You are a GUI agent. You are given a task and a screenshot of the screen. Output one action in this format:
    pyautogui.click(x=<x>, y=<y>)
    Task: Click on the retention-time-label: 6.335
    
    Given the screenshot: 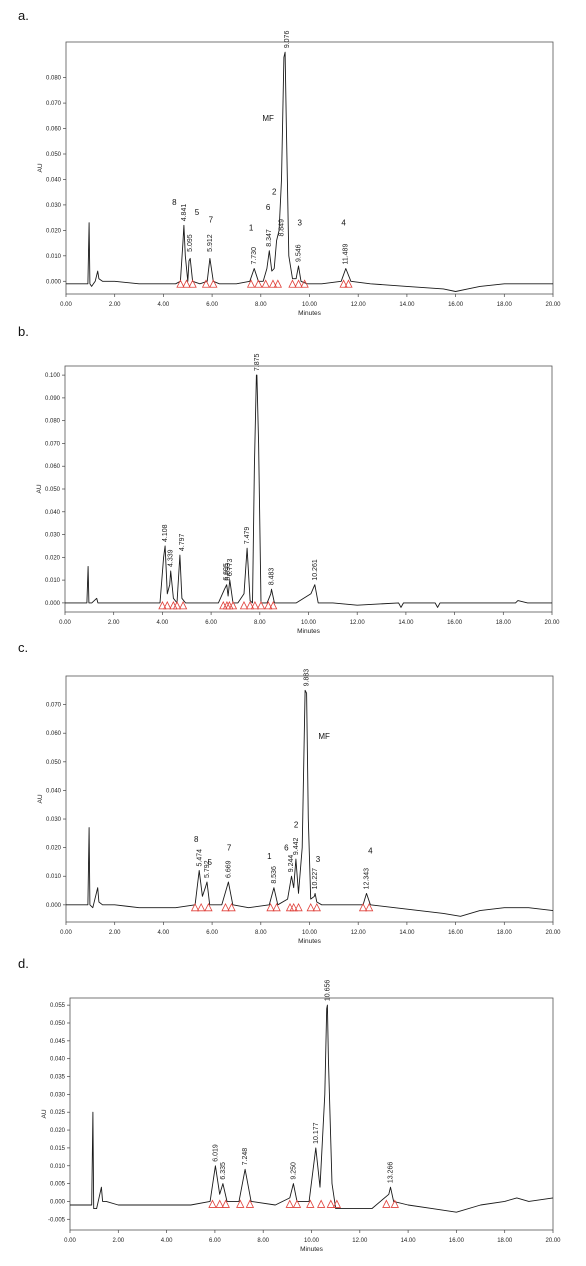 What is the action you would take?
    pyautogui.click(x=223, y=1171)
    